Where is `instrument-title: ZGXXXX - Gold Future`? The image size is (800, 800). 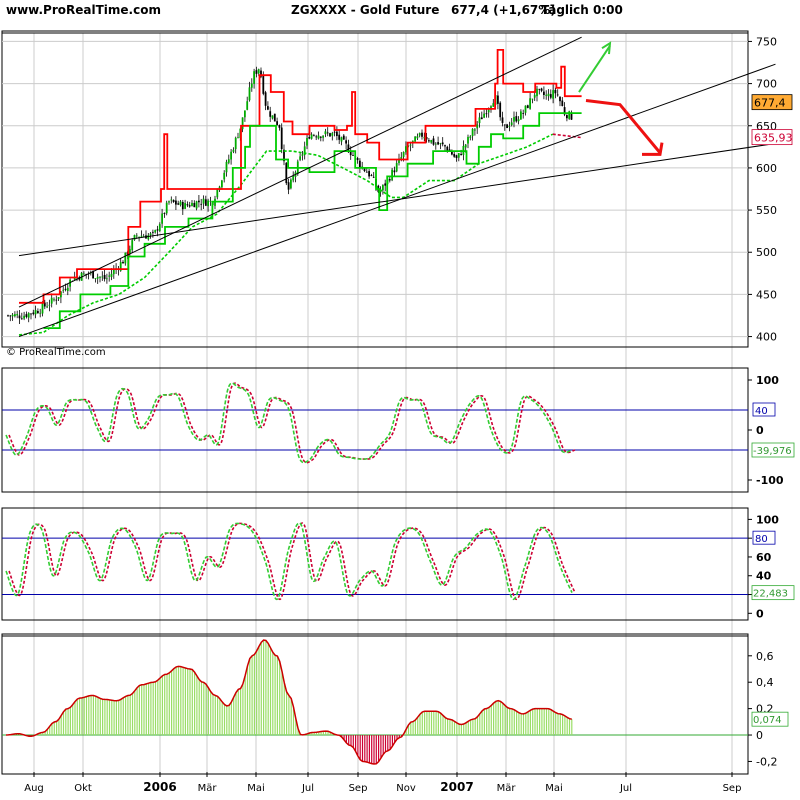
instrument-title: ZGXXXX - Gold Future is located at coordinates (365, 10).